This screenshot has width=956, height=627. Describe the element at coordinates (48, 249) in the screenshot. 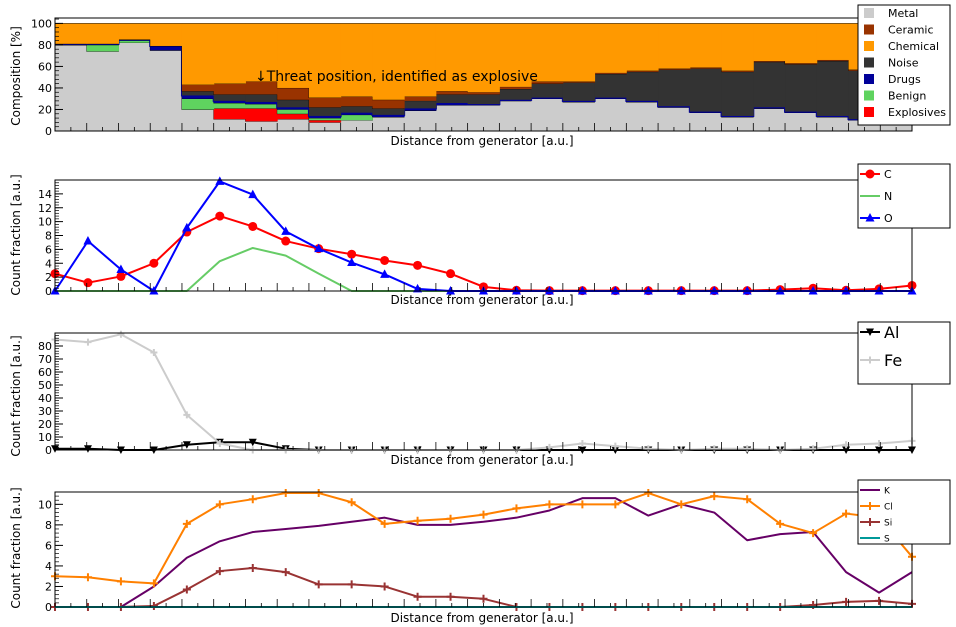

I see `y-tick-label: 6` at that location.